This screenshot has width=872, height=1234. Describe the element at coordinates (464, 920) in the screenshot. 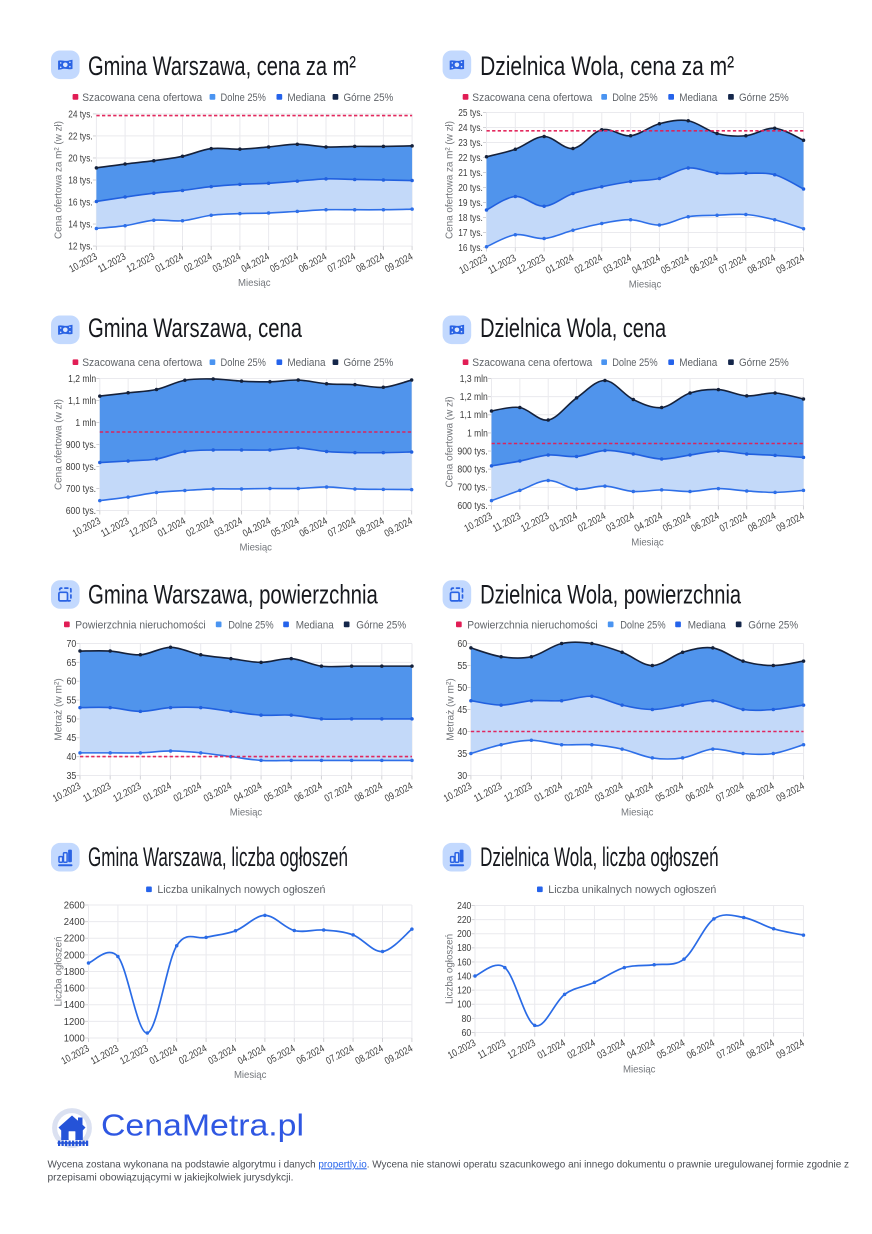

I see `svg-text: 220` at that location.